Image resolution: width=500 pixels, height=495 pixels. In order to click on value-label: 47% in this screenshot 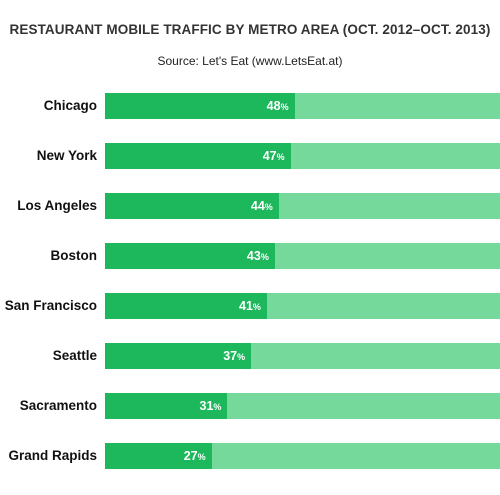, I will do `click(195, 156)`.